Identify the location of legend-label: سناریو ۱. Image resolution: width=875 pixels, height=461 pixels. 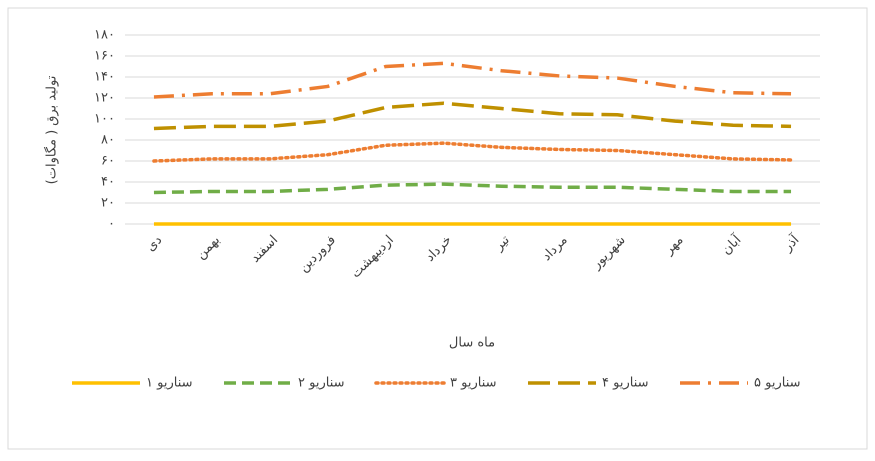
(169, 383).